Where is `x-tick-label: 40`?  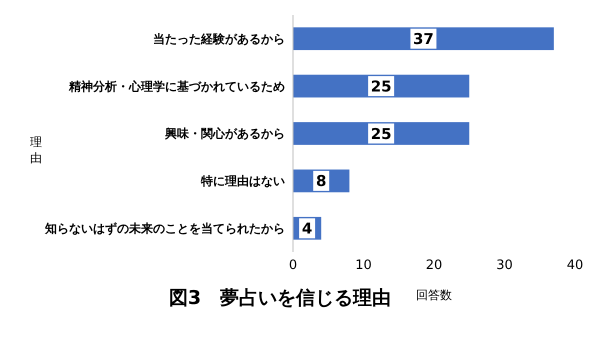
x-tick-label: 40 is located at coordinates (575, 265).